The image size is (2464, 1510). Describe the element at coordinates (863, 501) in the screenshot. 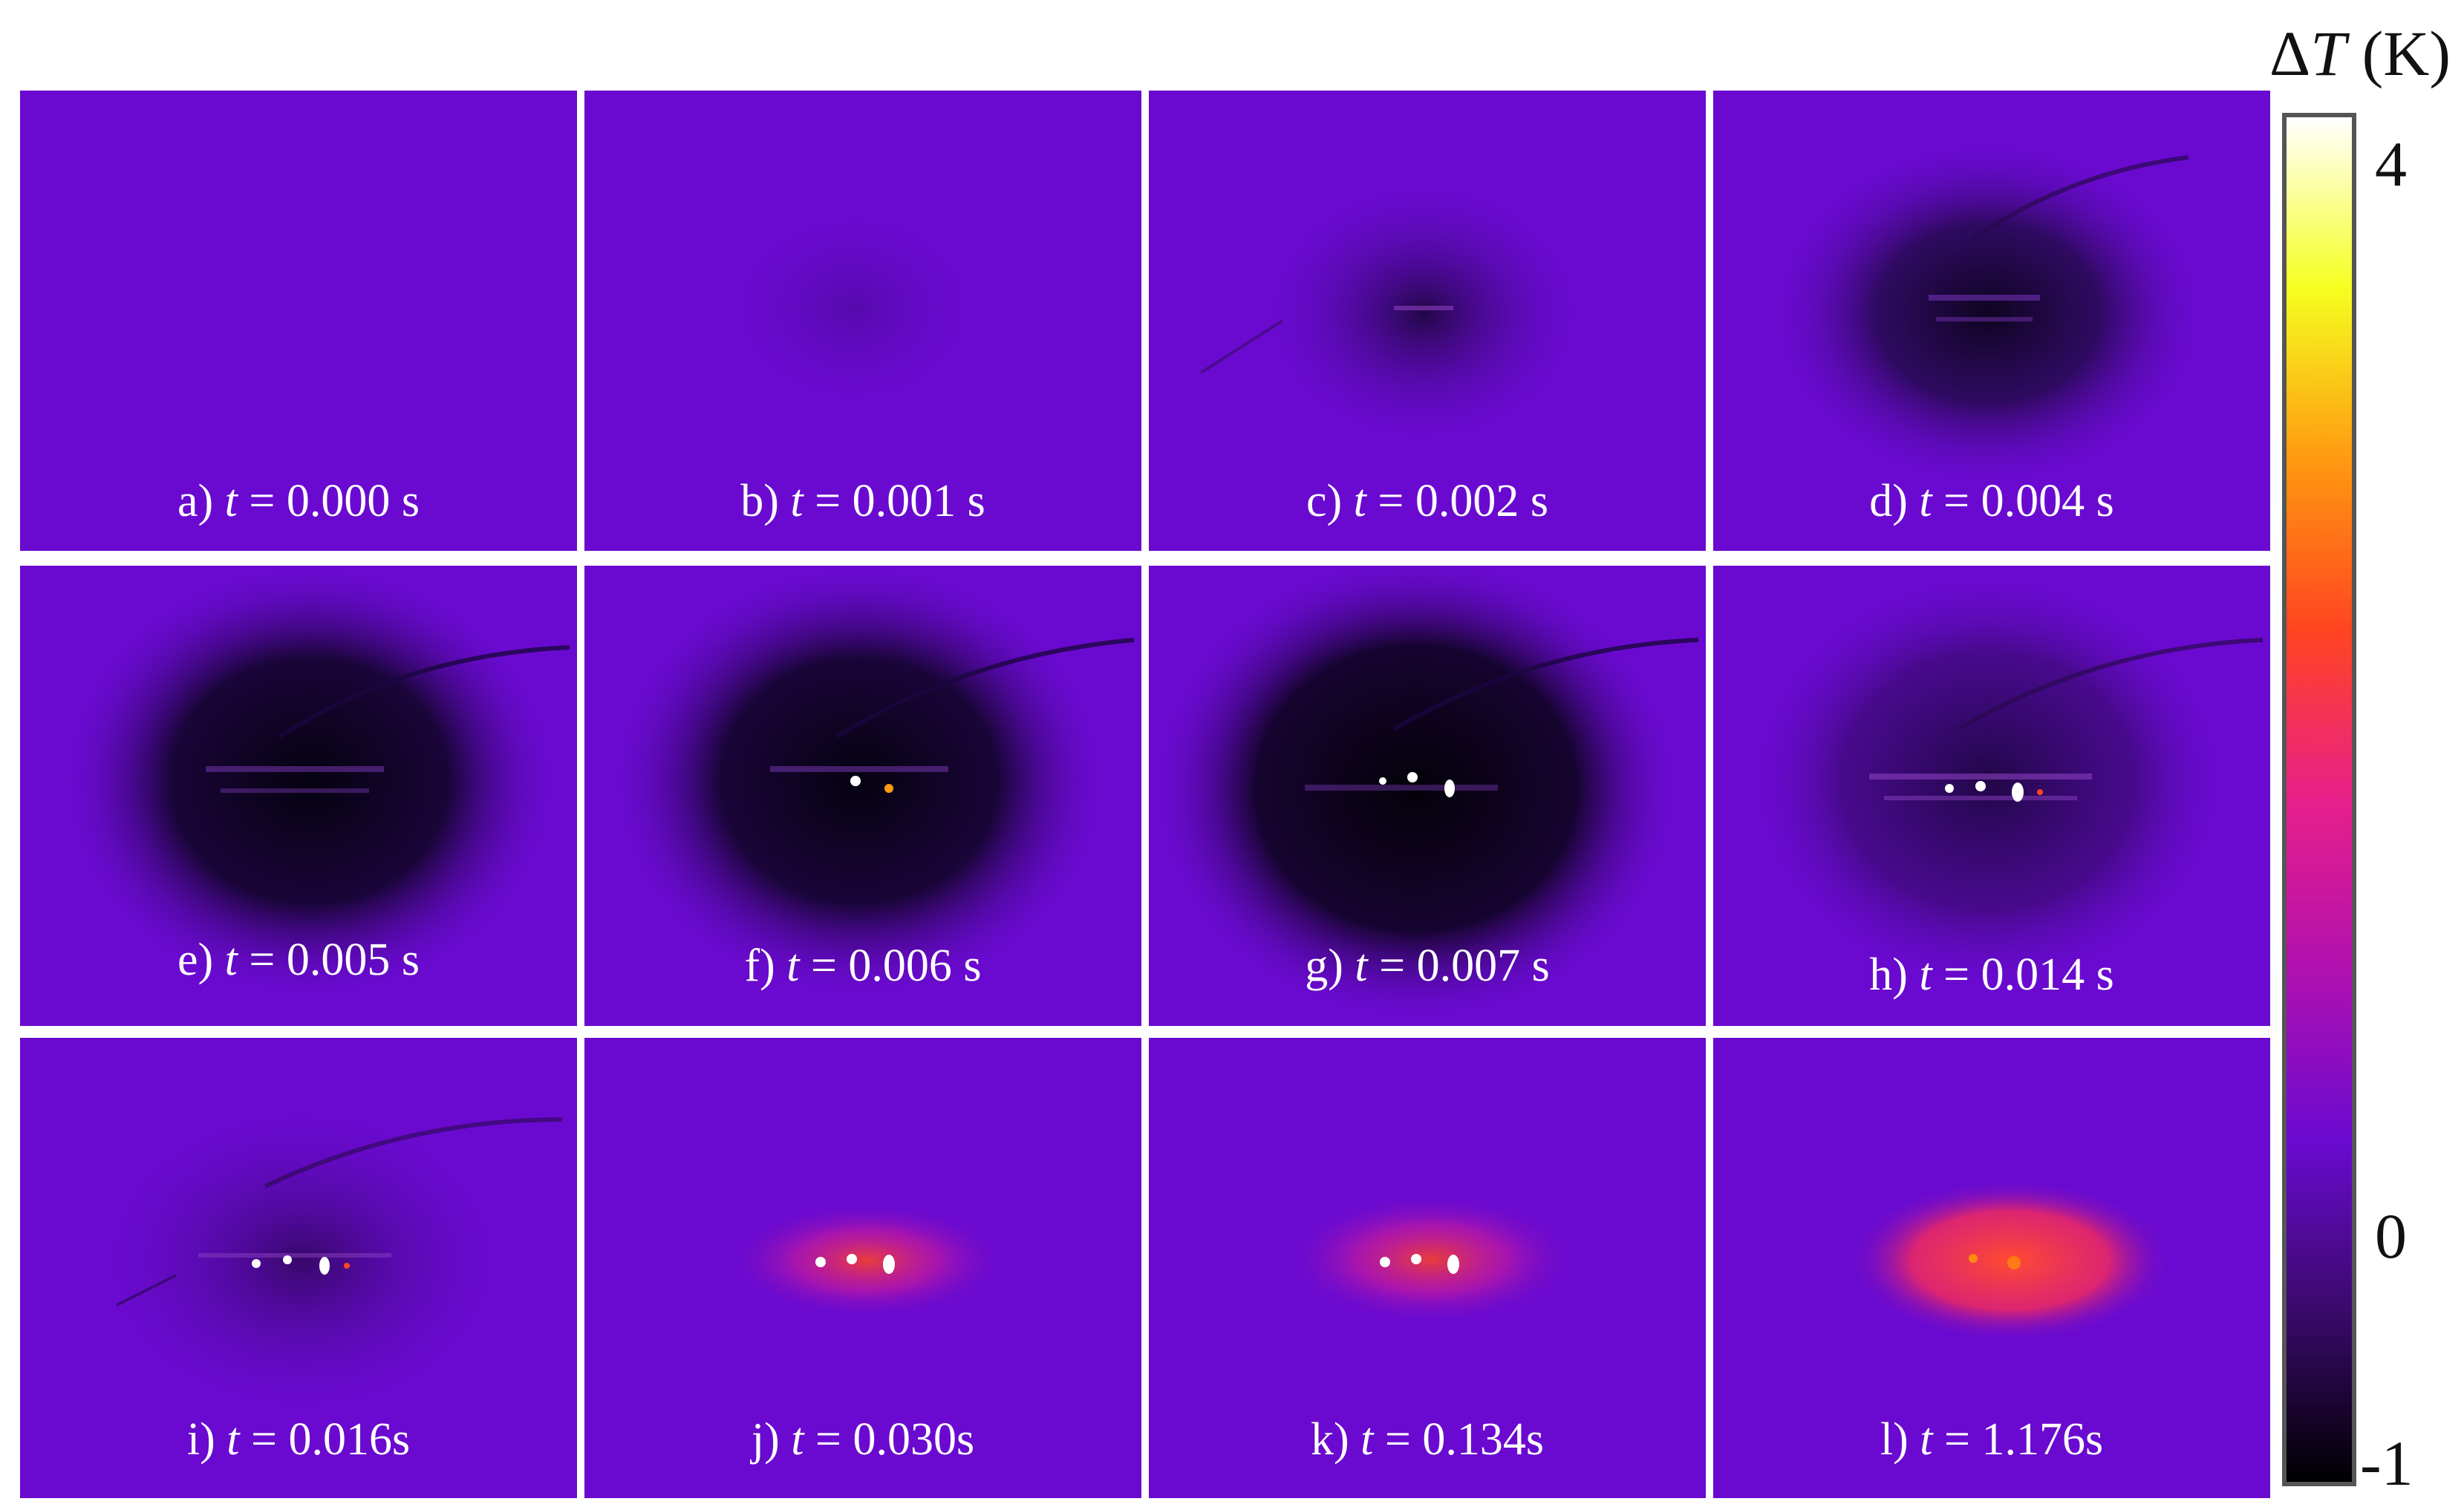

I see `caption-b: b) t = 0.001 s` at that location.